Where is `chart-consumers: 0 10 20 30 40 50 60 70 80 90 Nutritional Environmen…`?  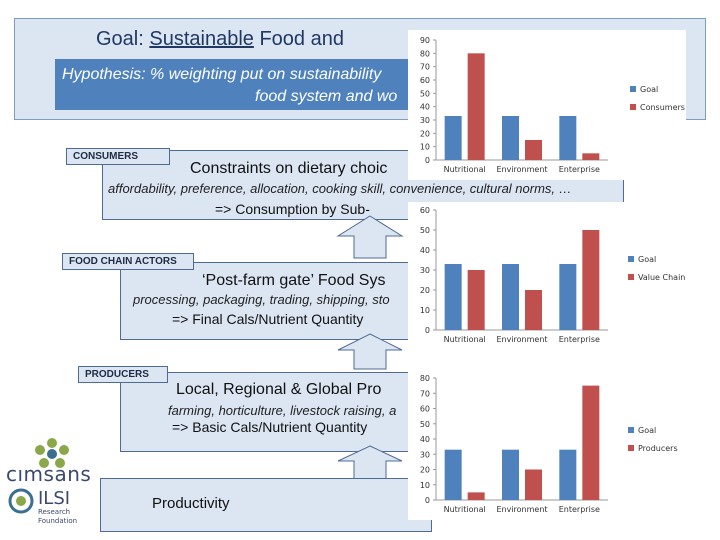 chart-consumers: 0 10 20 30 40 50 60 70 80 90 Nutritional Environmen… is located at coordinates (547, 105).